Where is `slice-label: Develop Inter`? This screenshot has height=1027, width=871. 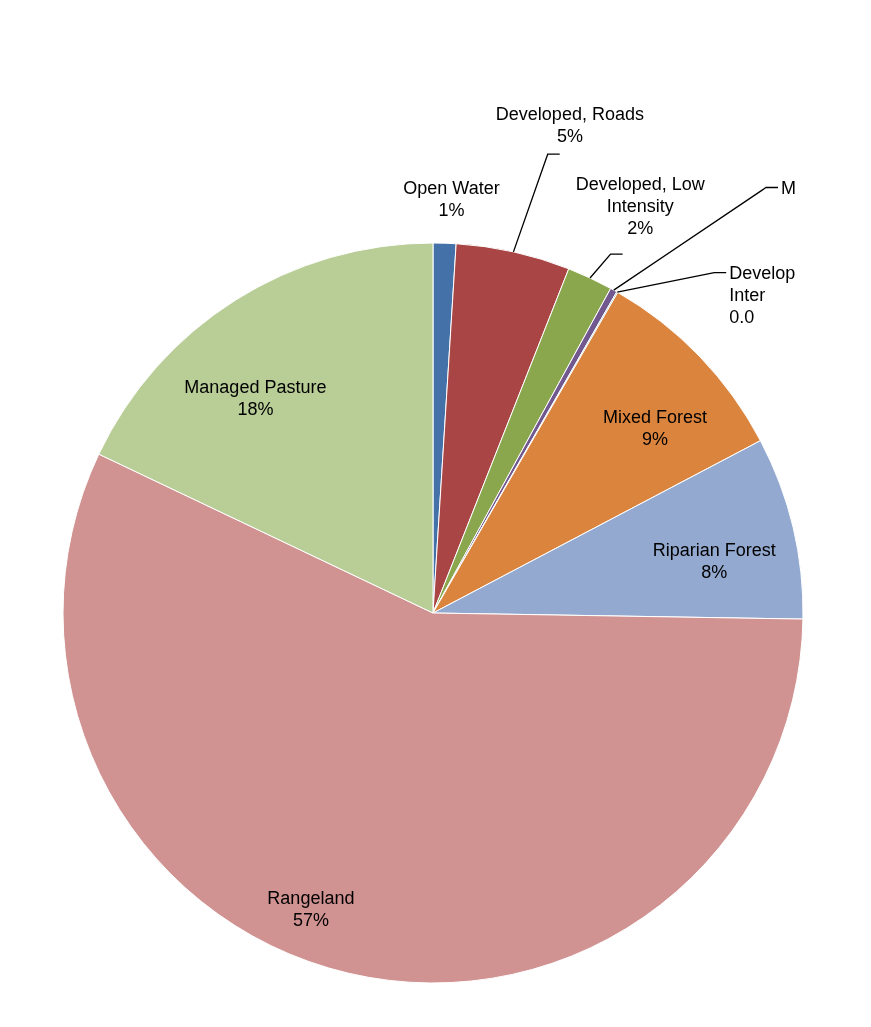
slice-label: Develop Inter is located at coordinates (762, 283).